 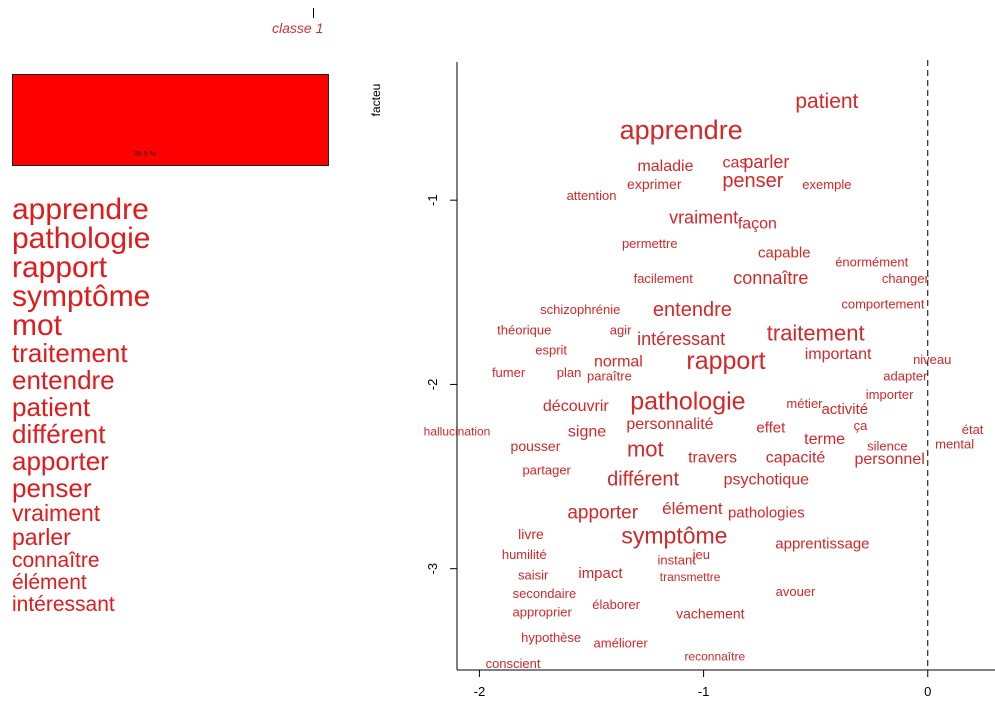 I want to click on chart-word-label: façon, so click(x=757, y=223).